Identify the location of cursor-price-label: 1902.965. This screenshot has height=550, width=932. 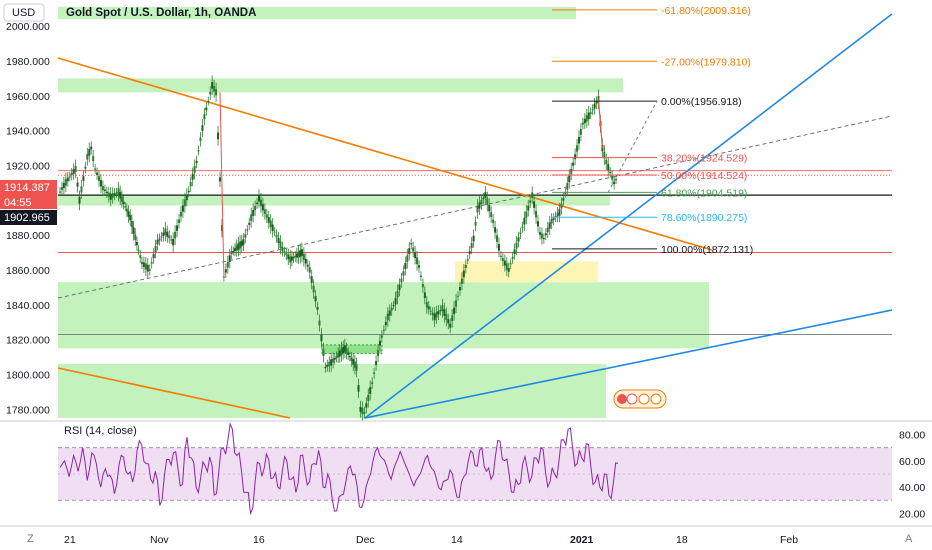
(27, 218).